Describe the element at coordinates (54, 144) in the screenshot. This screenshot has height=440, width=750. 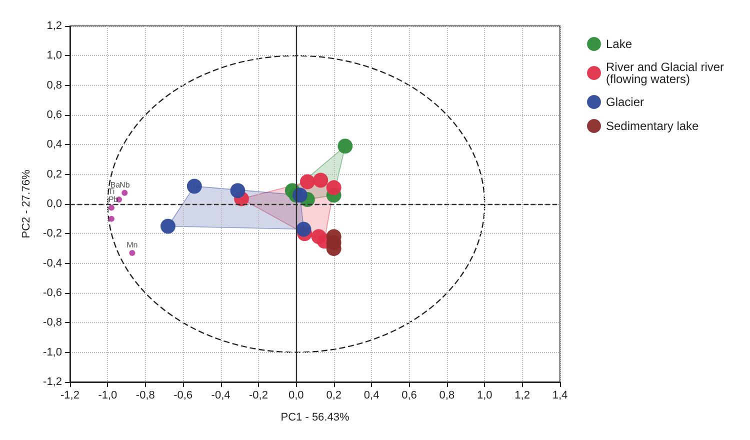
I see `y-tick-label: 0,4` at that location.